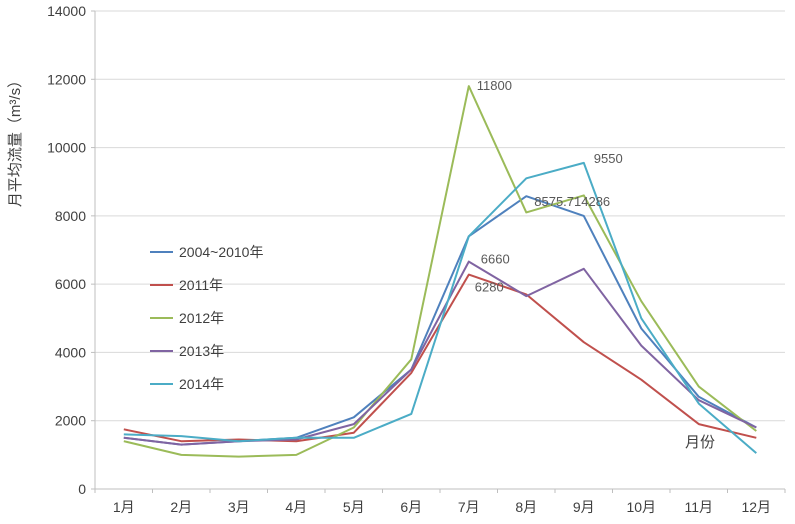  I want to click on x-tick-label: 11月, so click(698, 507).